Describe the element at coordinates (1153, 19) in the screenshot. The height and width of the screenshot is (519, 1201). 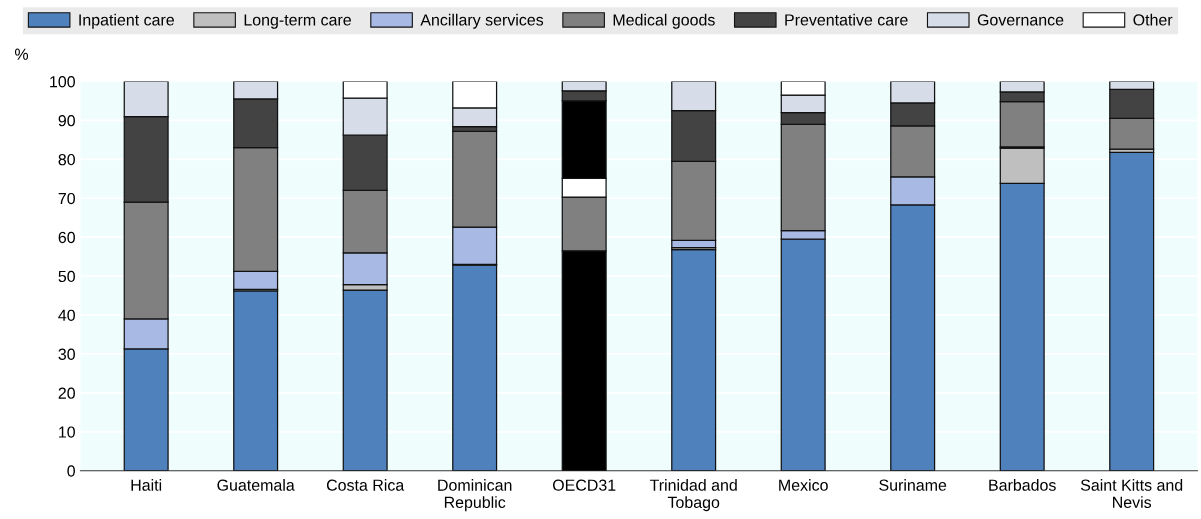
I see `legend-label: Other` at that location.